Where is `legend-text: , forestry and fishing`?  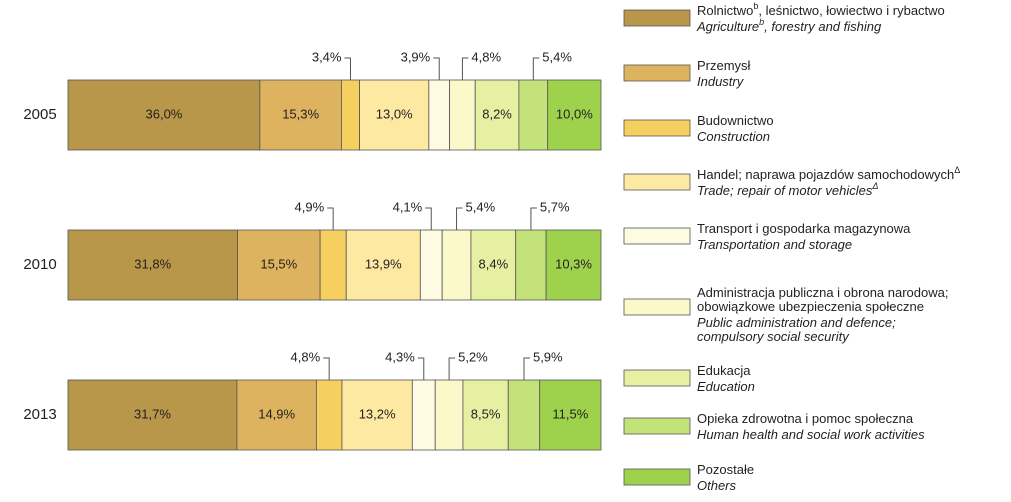
legend-text: , forestry and fishing is located at coordinates (823, 26).